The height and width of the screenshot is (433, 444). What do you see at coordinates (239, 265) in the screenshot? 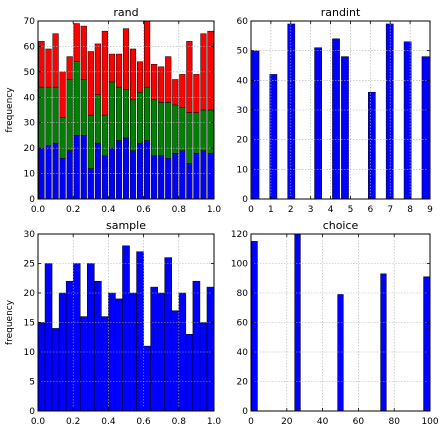
I see `ytick-label-choice-5: 100` at bounding box center [239, 265].